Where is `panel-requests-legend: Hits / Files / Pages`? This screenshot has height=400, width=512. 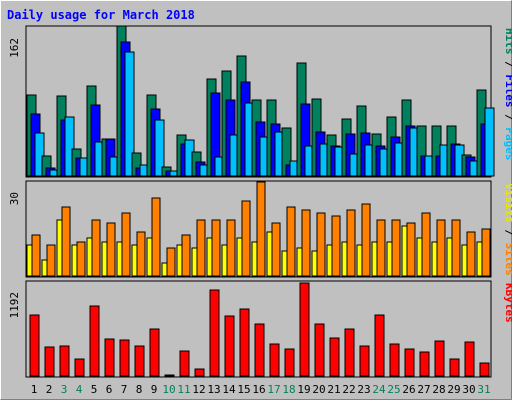
panel-requests-legend: Hits / Files / Pages is located at coordinates (507, 94).